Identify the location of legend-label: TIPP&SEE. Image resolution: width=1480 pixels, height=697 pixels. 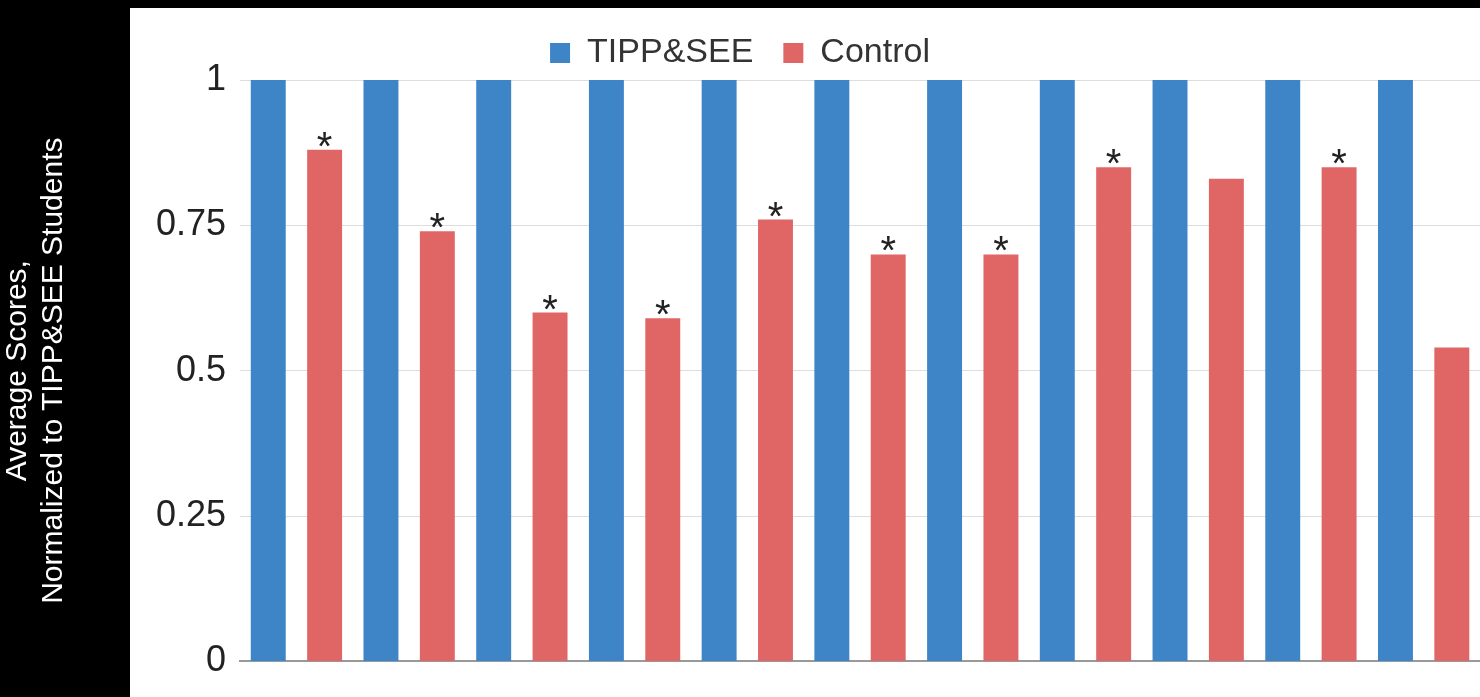
(670, 50).